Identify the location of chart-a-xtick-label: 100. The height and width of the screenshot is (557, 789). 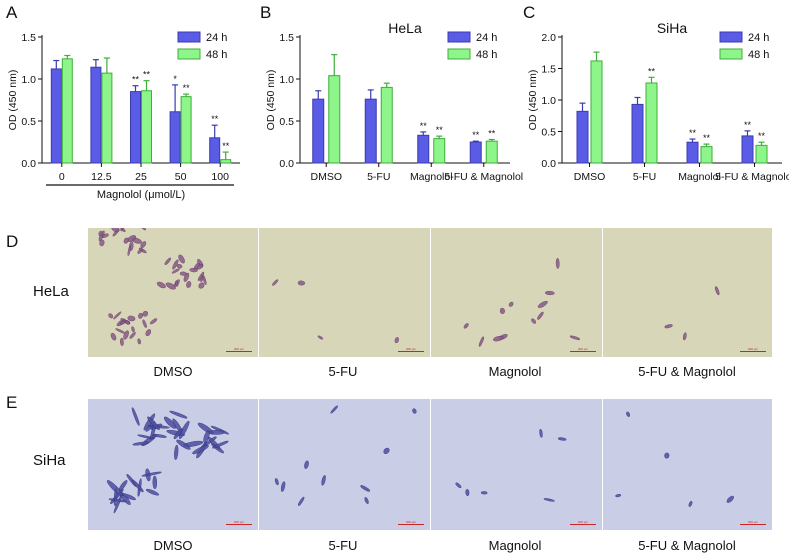
(220, 177).